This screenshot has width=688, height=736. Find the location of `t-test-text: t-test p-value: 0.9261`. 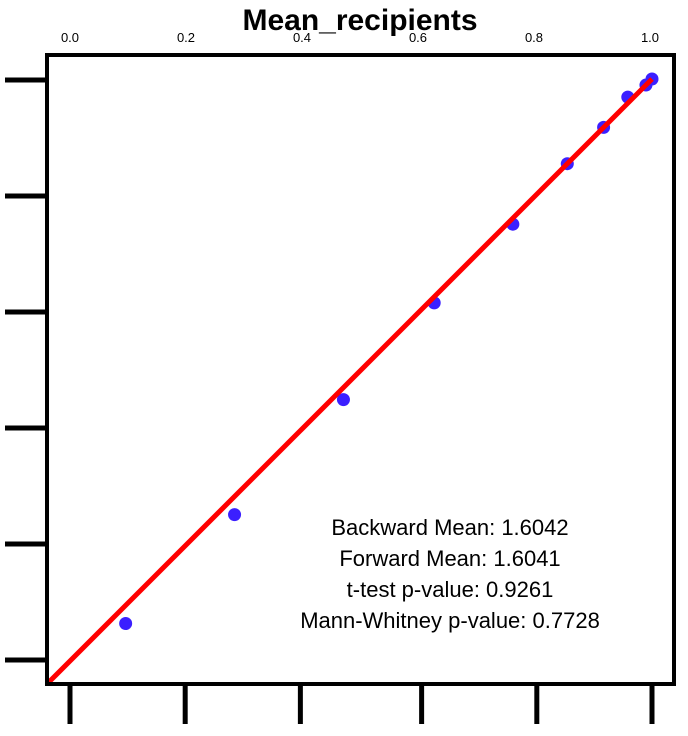

t-test-text: t-test p-value: 0.9261 is located at coordinates (450, 589).